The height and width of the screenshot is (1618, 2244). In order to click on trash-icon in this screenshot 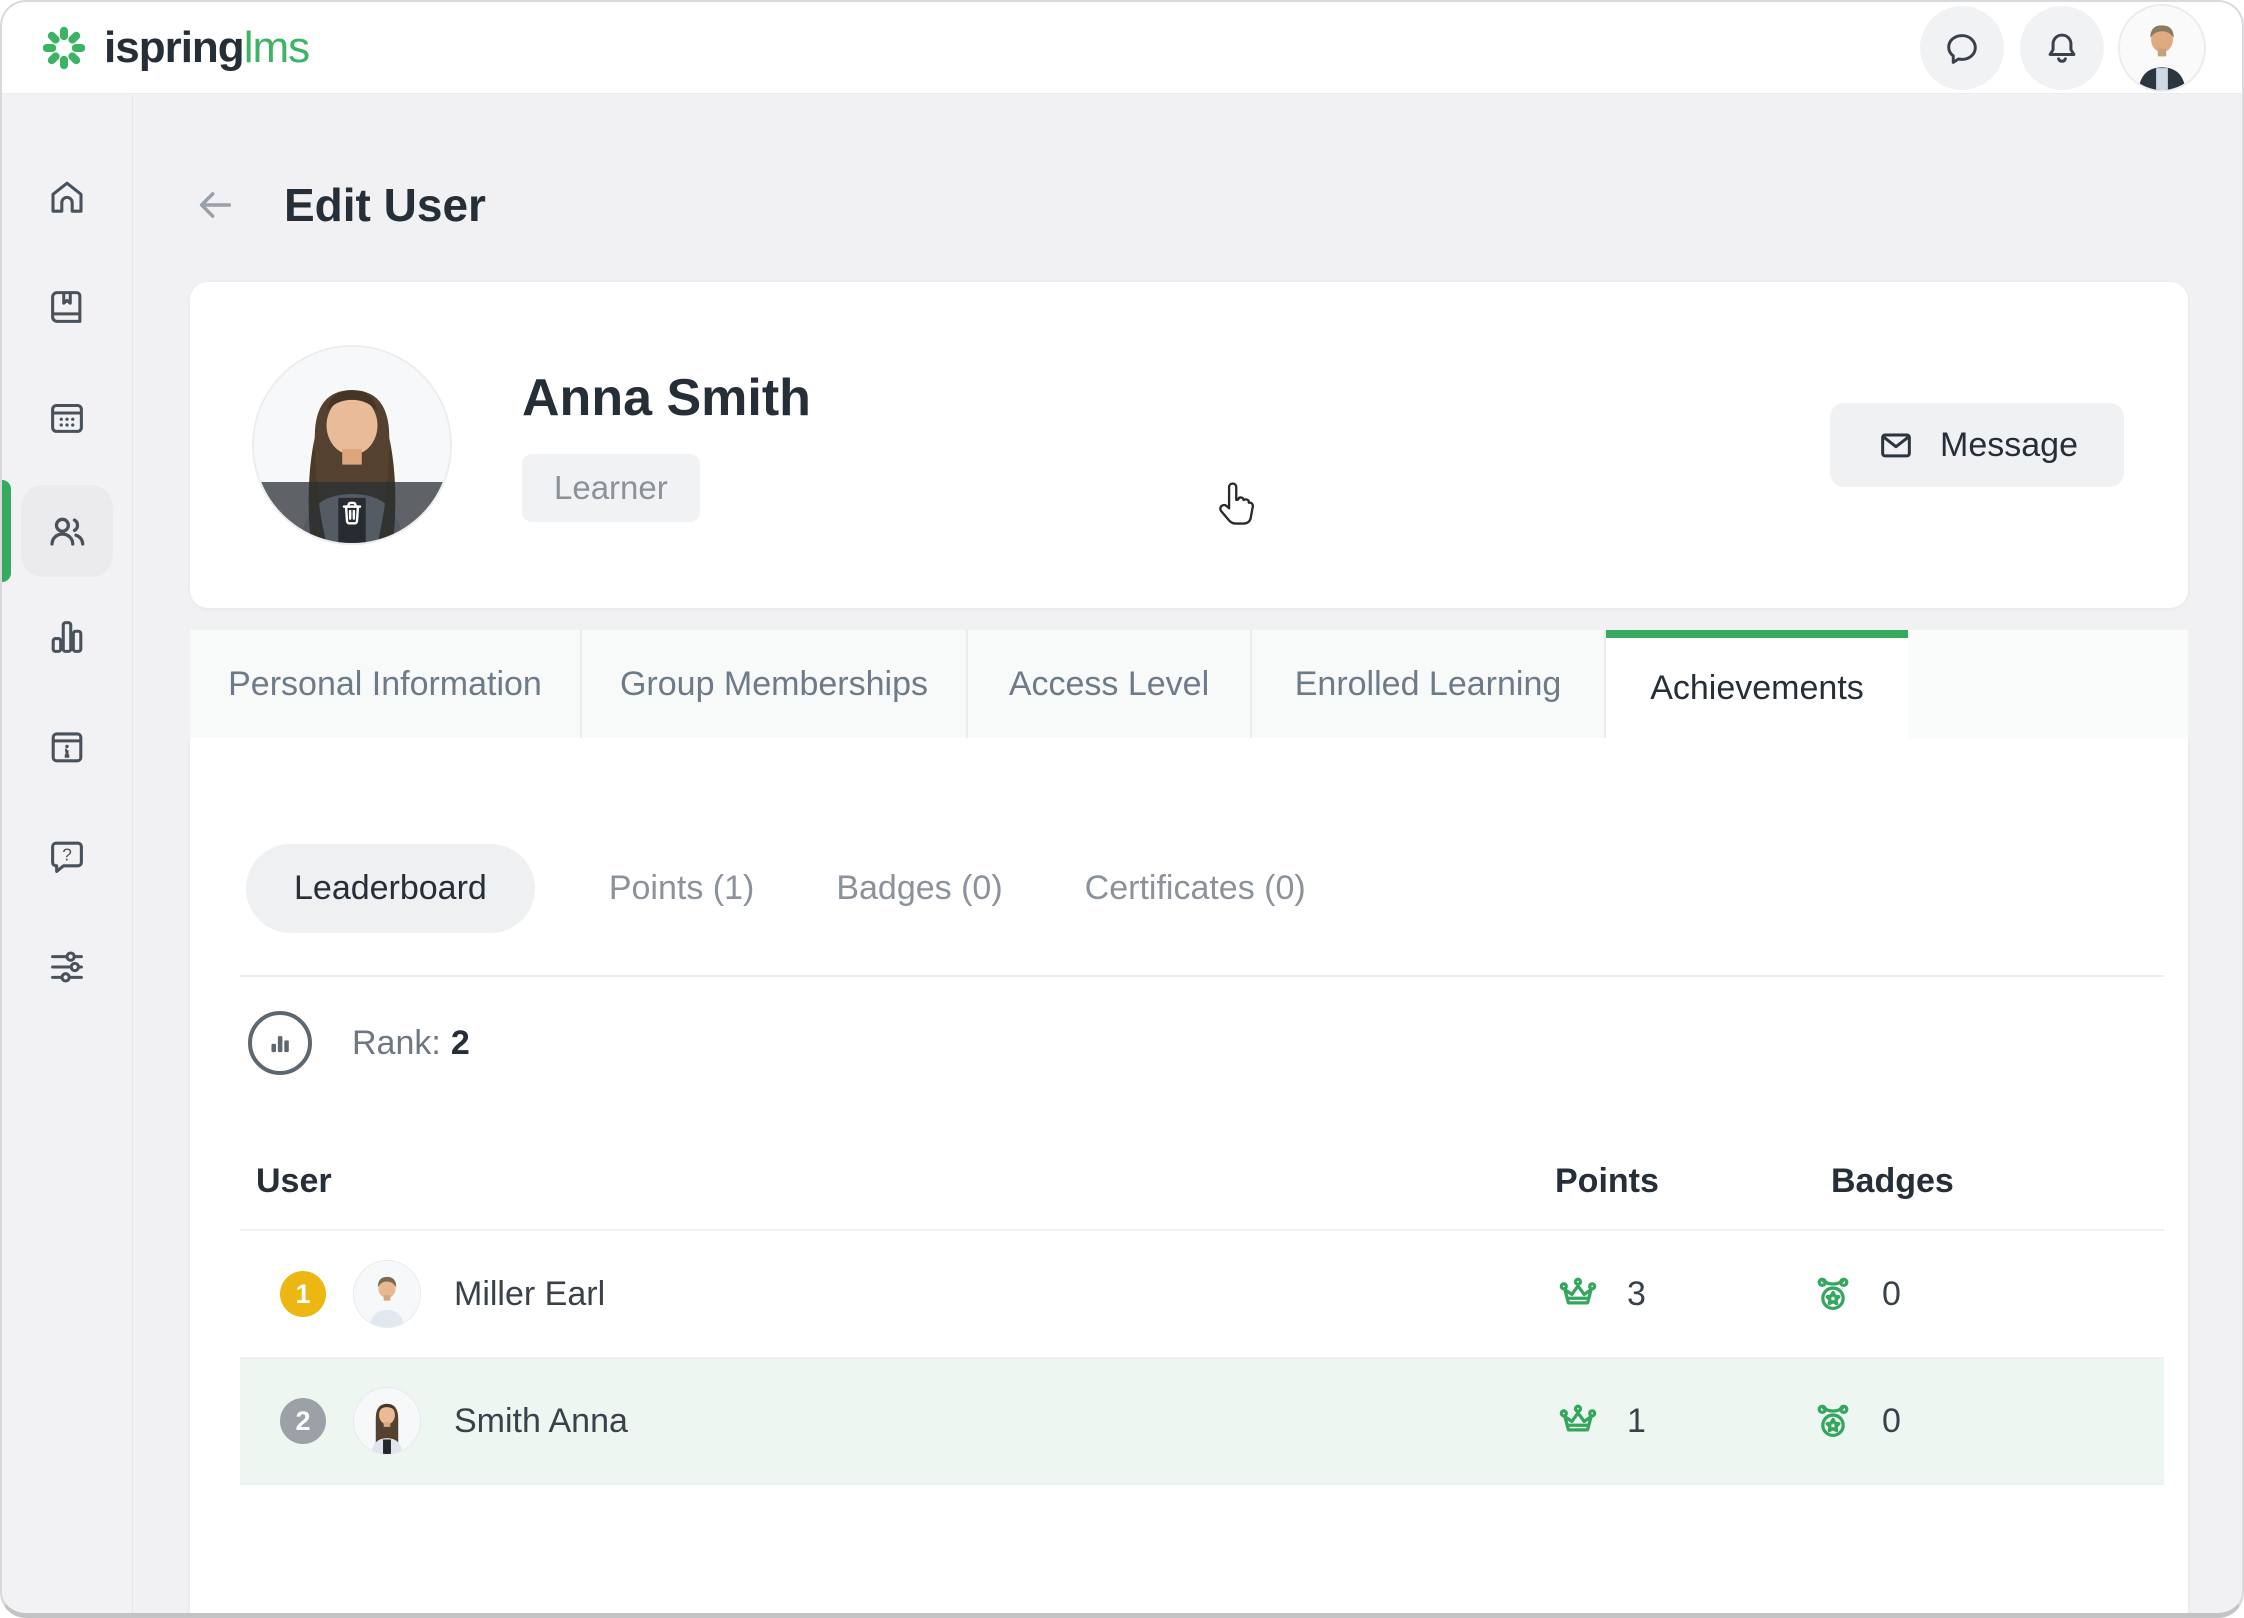, I will do `click(352, 513)`.